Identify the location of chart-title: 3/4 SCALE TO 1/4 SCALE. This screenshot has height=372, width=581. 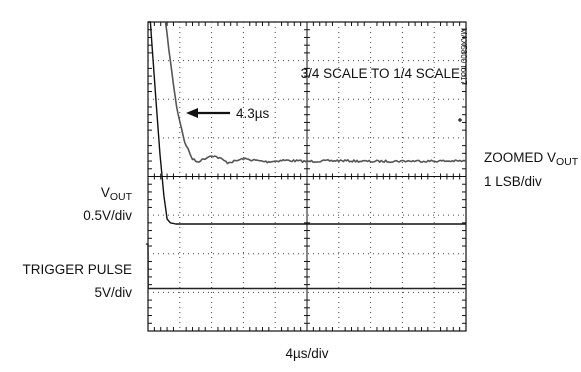
(380, 73).